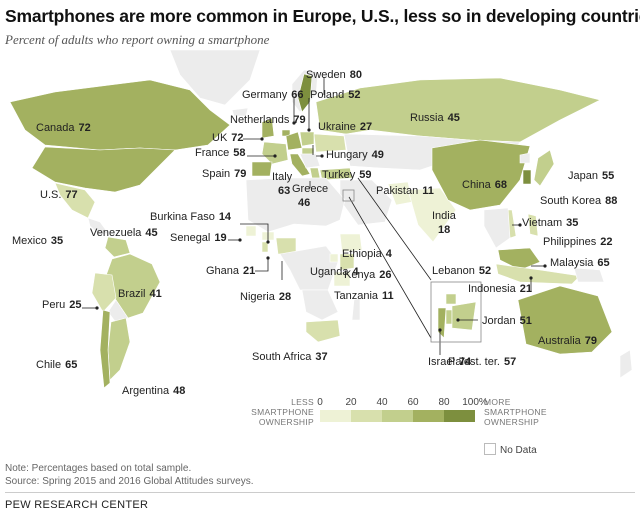 This screenshot has width=640, height=528. Describe the element at coordinates (497, 228) in the screenshot. I see `land-seasia-bg` at that location.